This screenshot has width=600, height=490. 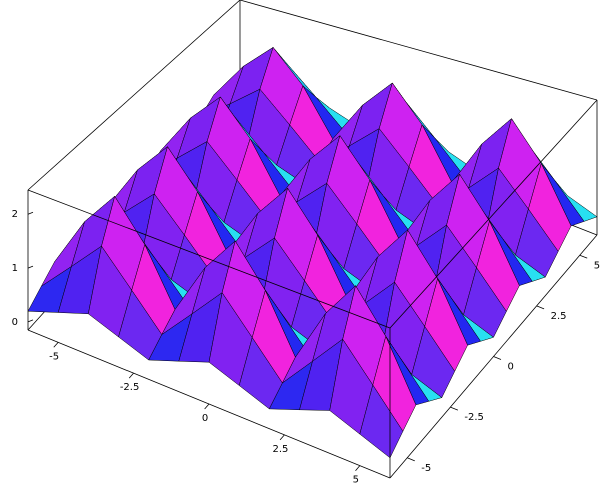 What do you see at coordinates (205, 418) in the screenshot?
I see `x-tick-label: 0` at bounding box center [205, 418].